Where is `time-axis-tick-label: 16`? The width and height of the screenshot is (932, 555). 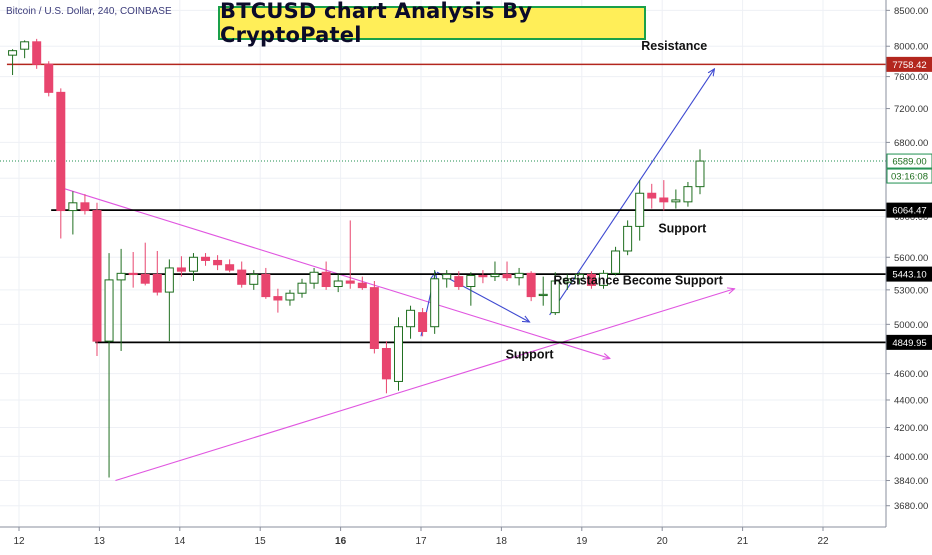
time-axis-tick-label: 16 is located at coordinates (341, 541).